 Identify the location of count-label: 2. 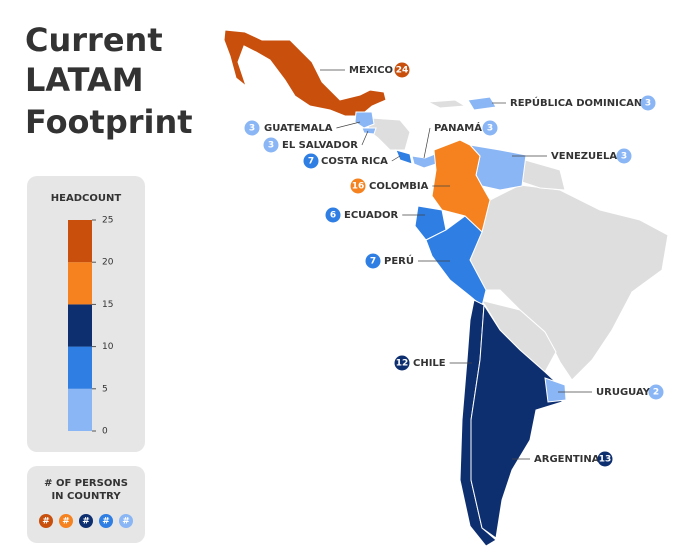
(656, 393).